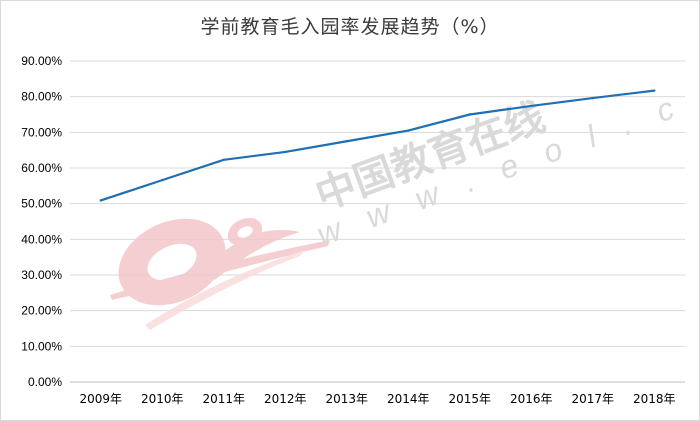  I want to click on y-tick-label: 10.00%, so click(41, 346).